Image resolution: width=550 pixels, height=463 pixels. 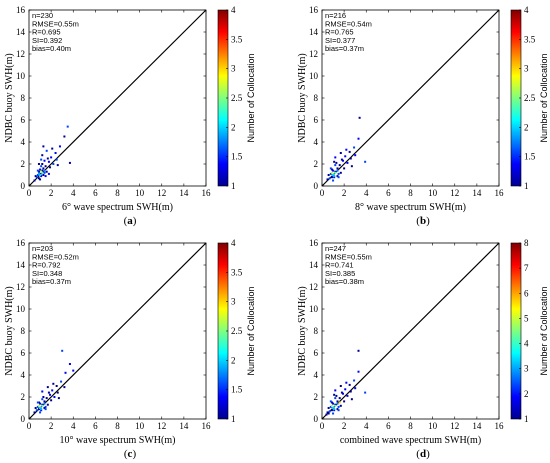 What do you see at coordinates (335, 15) in the screenshot?
I see `stats-line: n=216` at bounding box center [335, 15].